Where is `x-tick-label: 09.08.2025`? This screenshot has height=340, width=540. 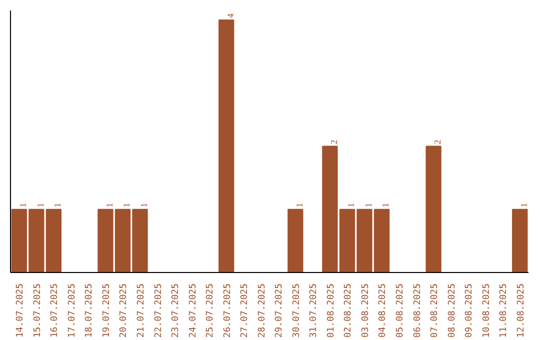
x-tick-label: 09.08.2025 is located at coordinates (469, 310).